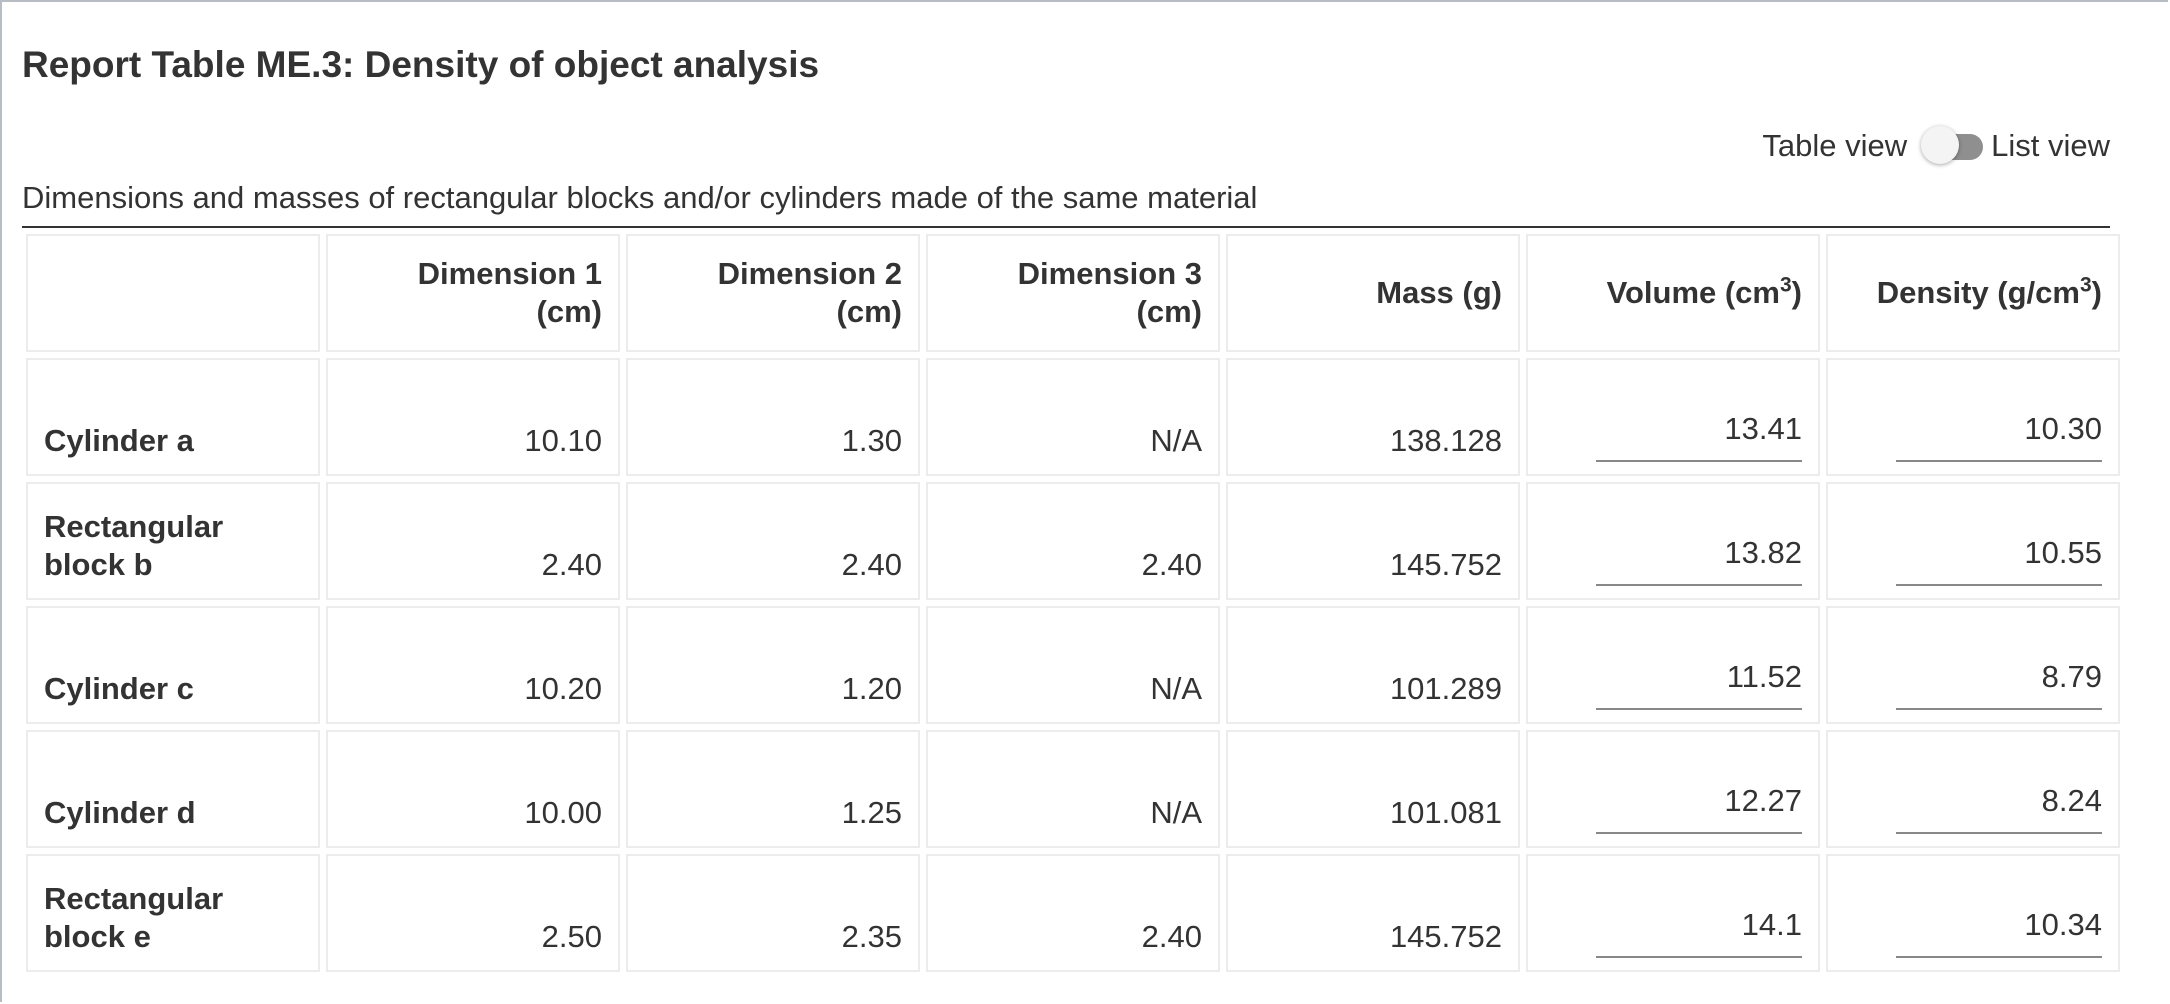 Image resolution: width=2170 pixels, height=1004 pixels. Describe the element at coordinates (473, 913) in the screenshot. I see `dimension-1-cell: 2.50` at that location.